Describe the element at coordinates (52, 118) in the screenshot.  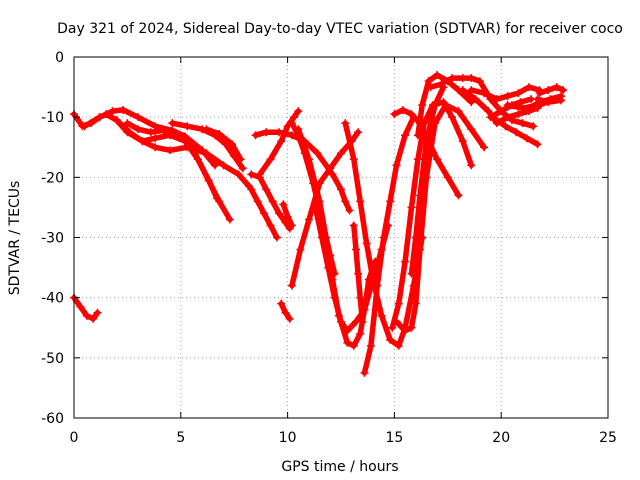
I see `y-tick-label: -10` at that location.